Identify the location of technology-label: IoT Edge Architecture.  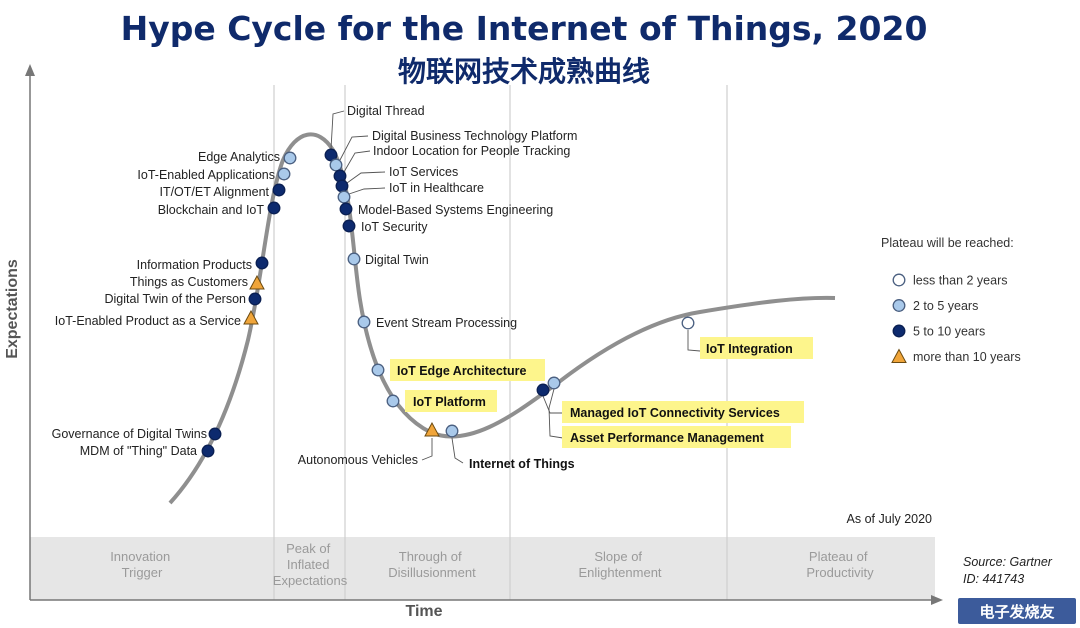
(461, 371).